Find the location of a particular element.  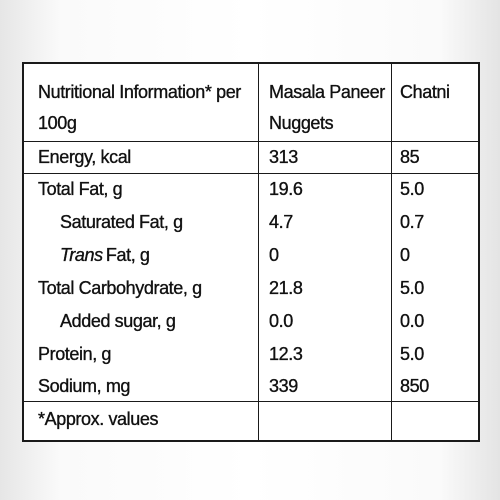

row-label: Total Carbohydrate, g is located at coordinates (120, 288).